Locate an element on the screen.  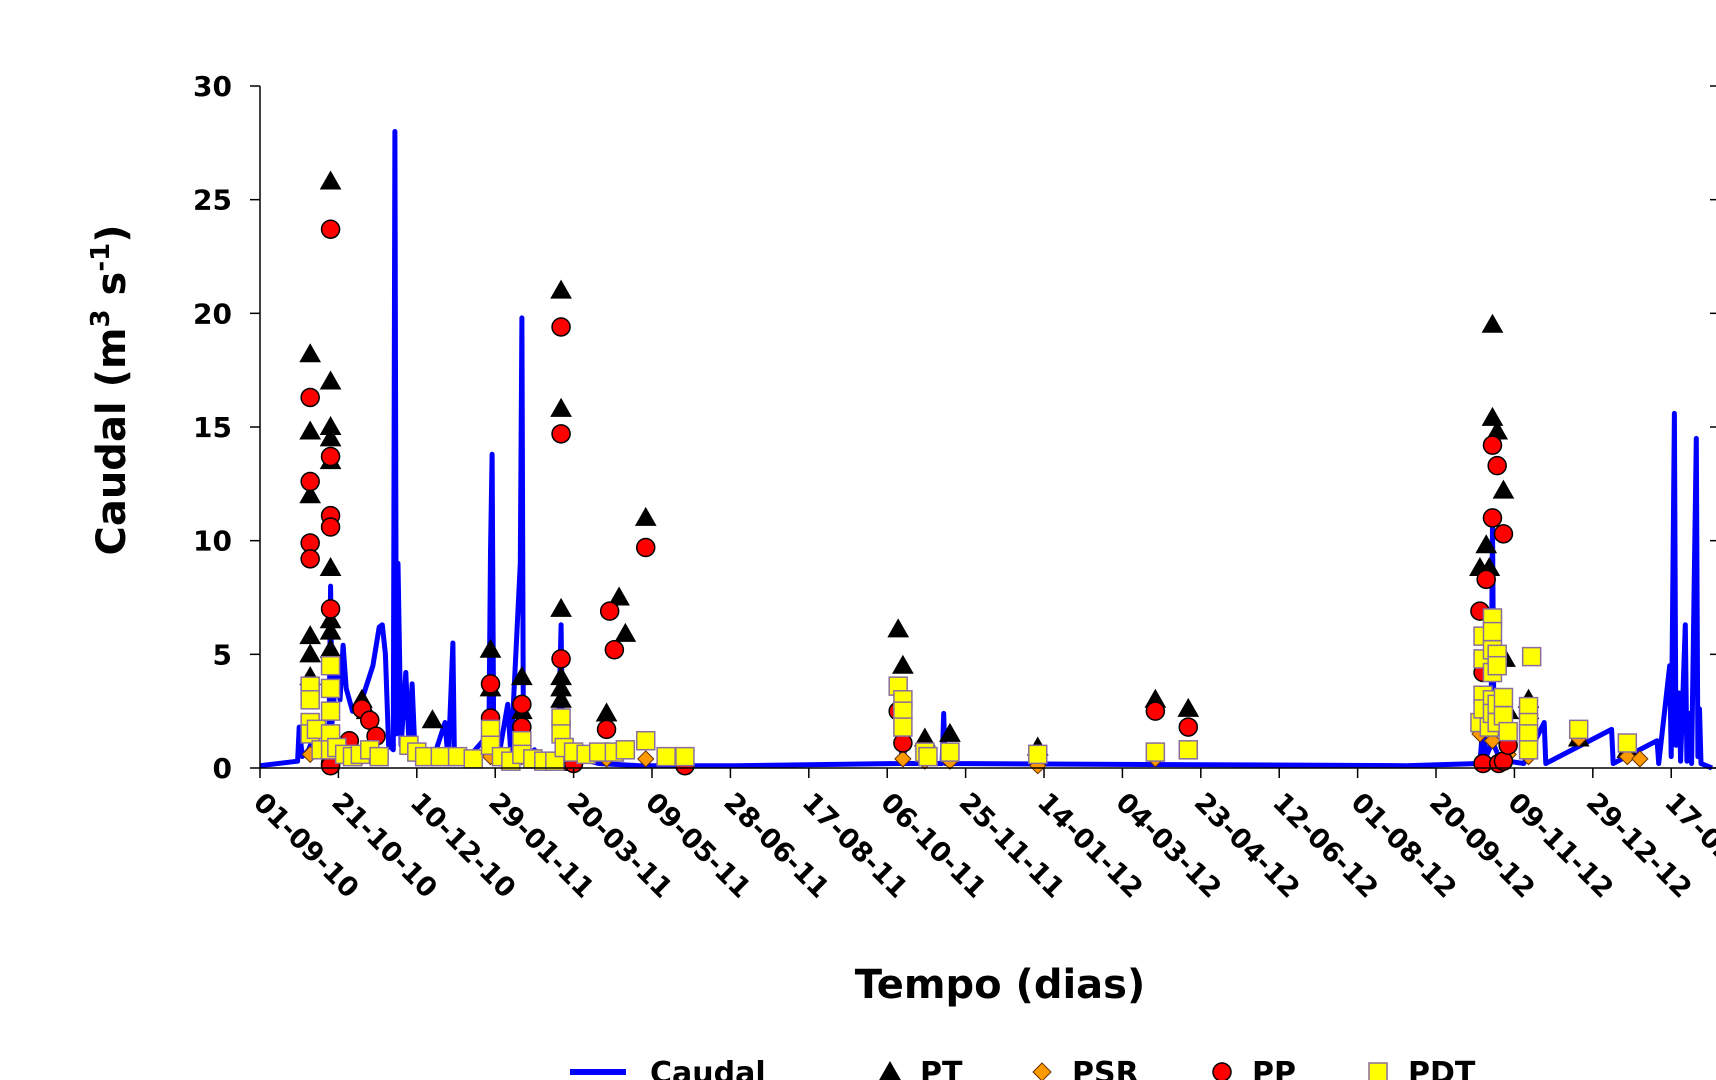
y-tick-label: 10 is located at coordinates (212, 541).